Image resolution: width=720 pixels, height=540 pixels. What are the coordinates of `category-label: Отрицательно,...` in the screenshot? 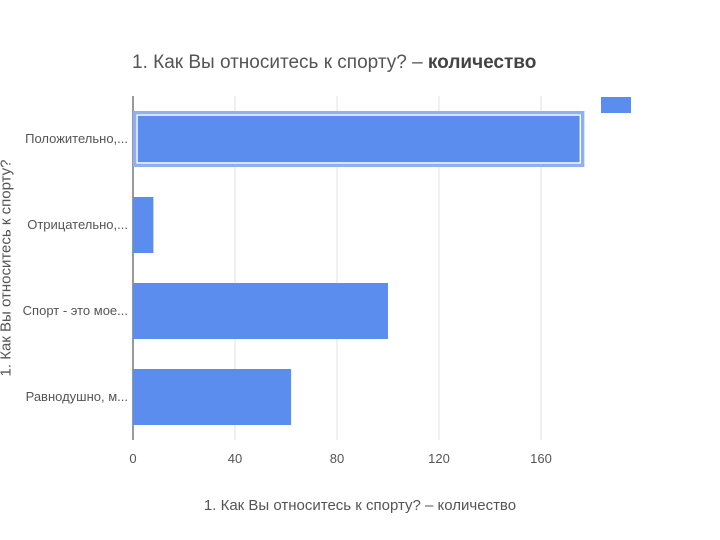 It's located at (77, 224).